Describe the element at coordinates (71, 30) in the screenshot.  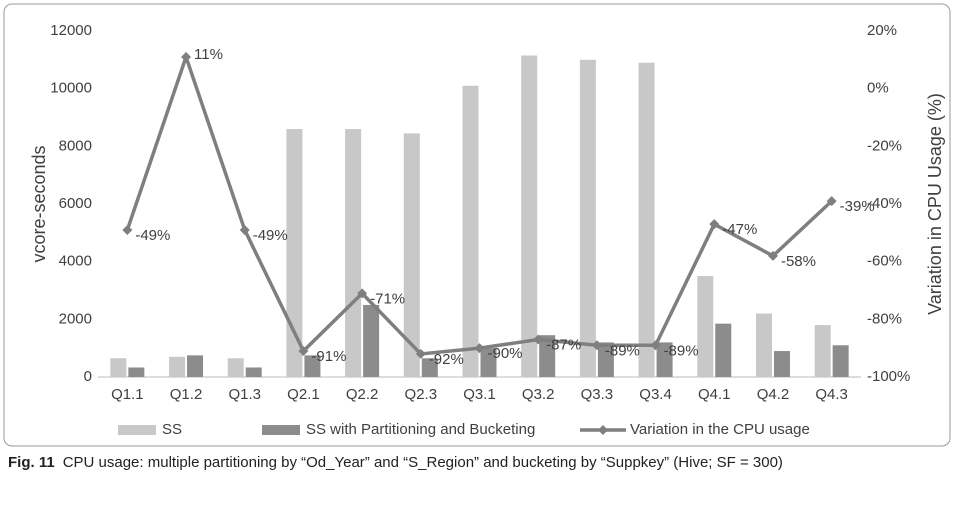
I see `y-tick-label: 12000` at that location.